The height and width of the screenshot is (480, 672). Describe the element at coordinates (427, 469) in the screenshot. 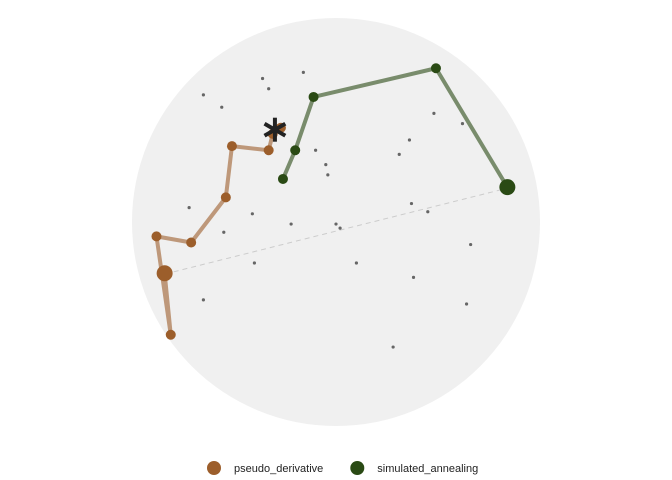

I see `legend-label: simulated_annealing` at that location.